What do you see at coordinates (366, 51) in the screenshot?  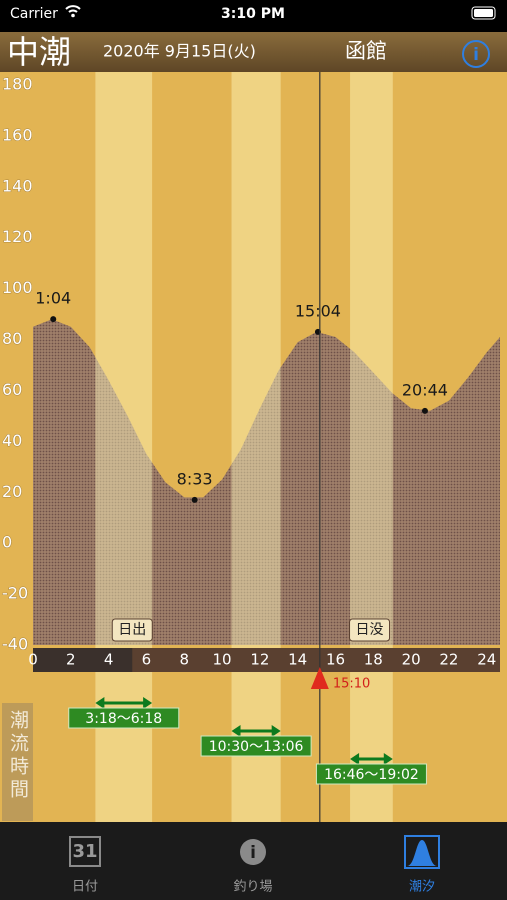 I see `place: 函館` at bounding box center [366, 51].